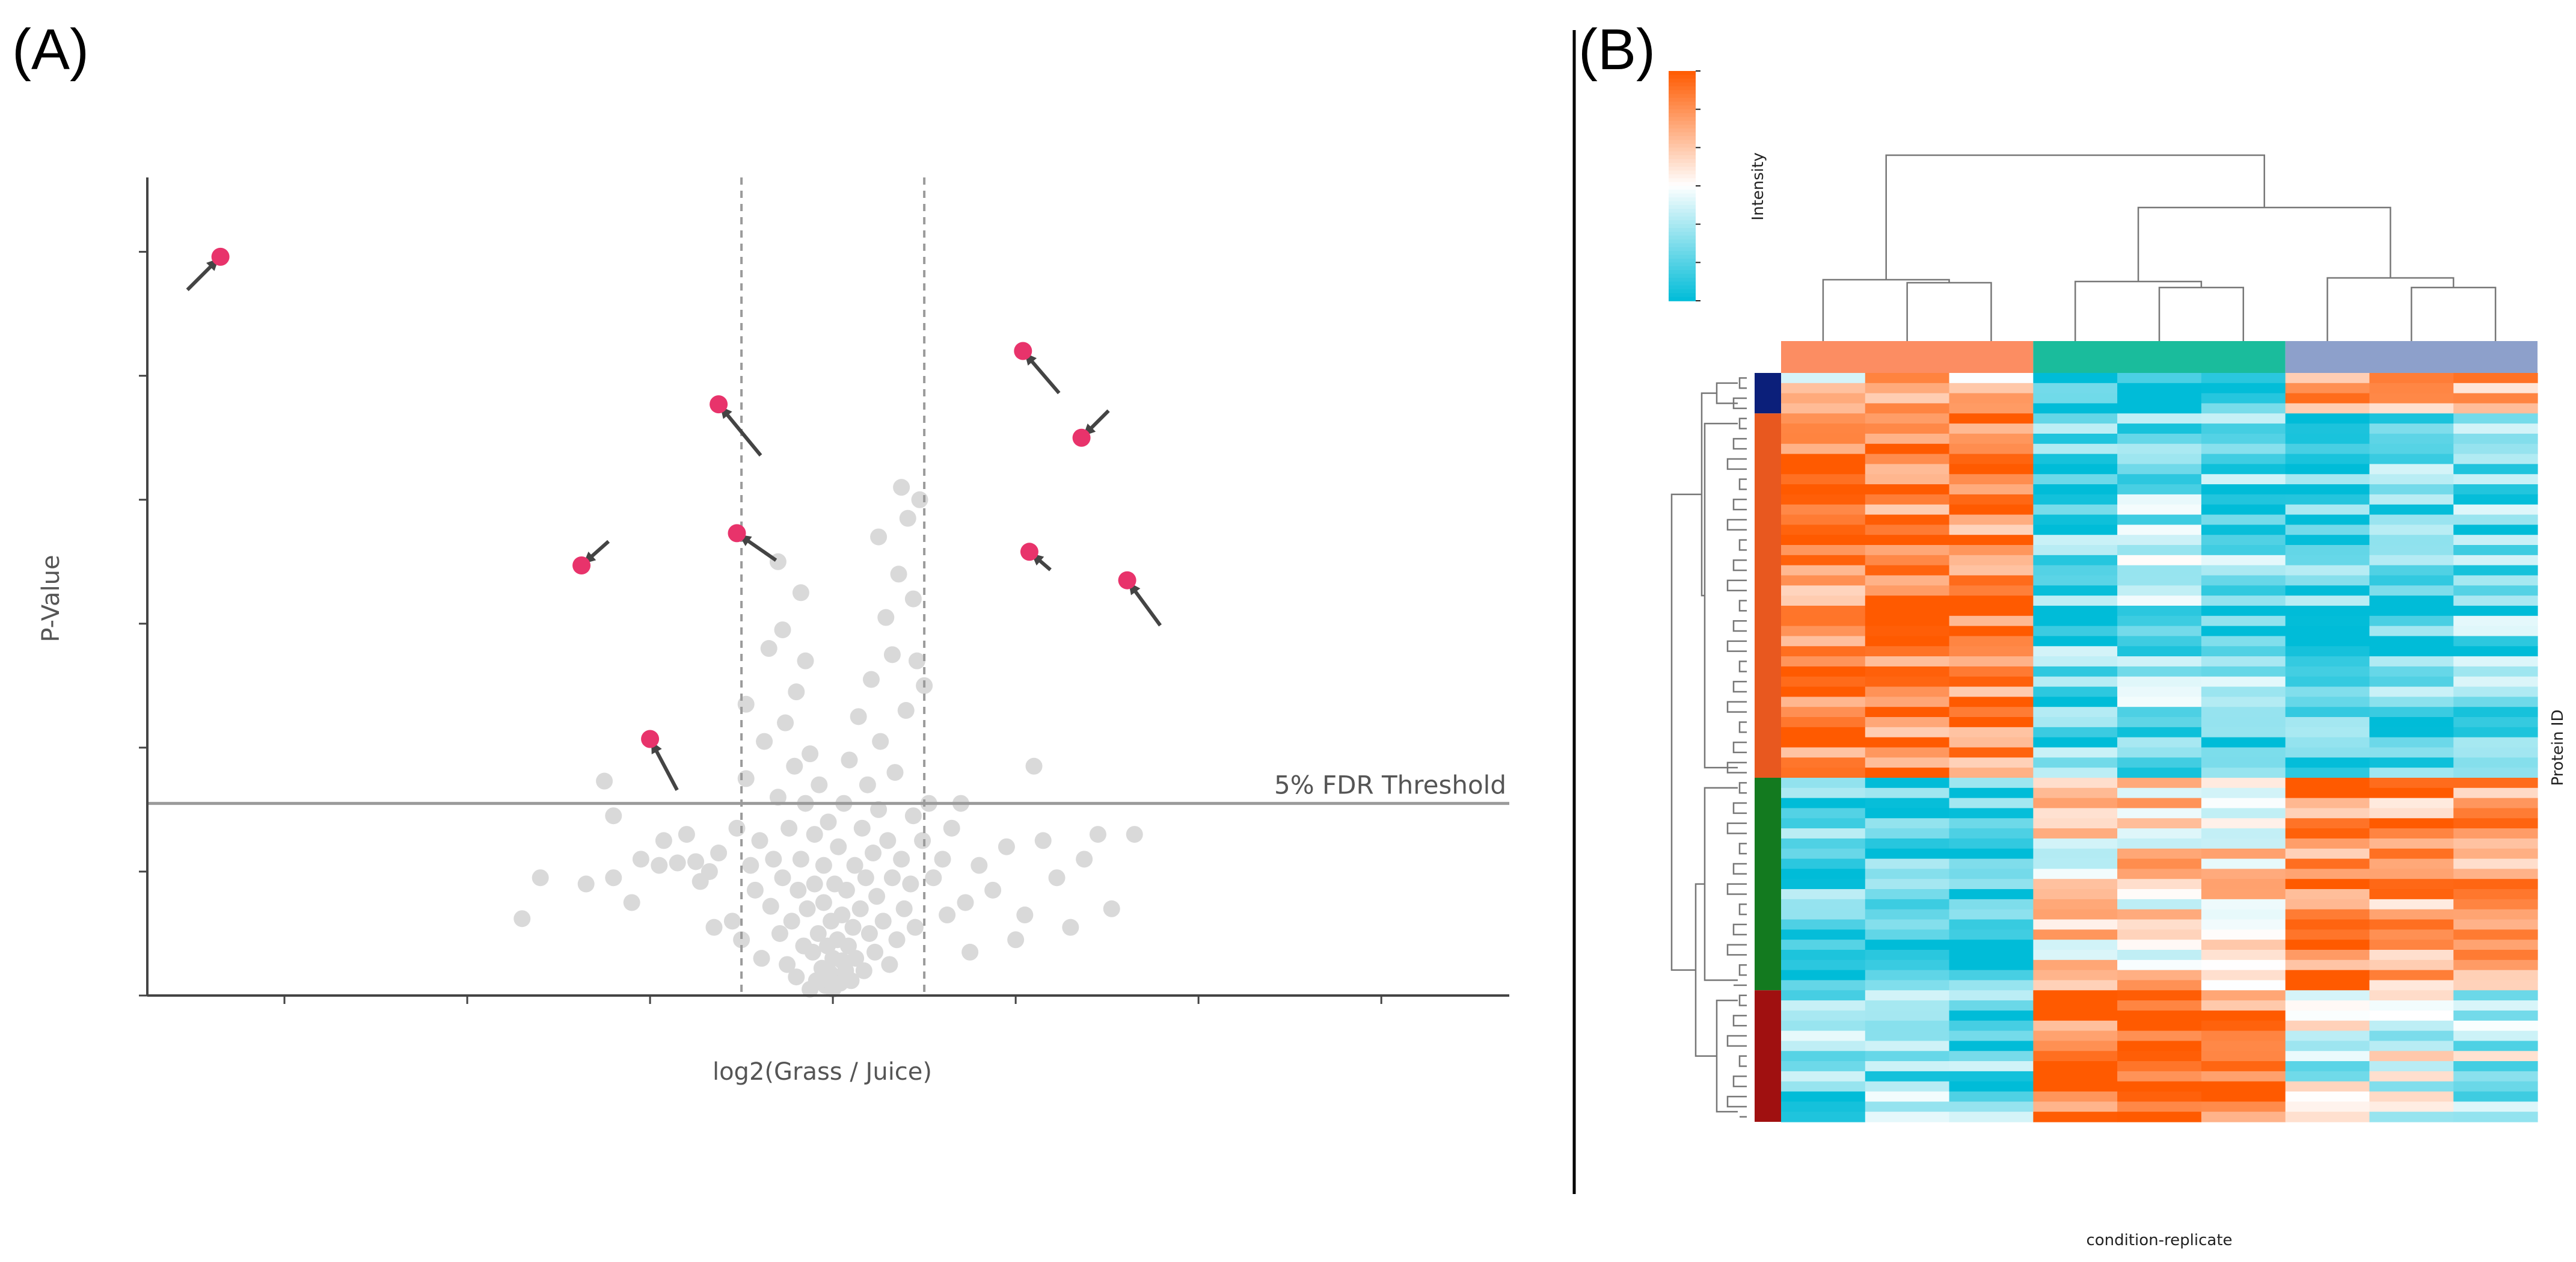 Image resolution: width=2576 pixels, height=1262 pixels. What do you see at coordinates (1617, 50) in the screenshot?
I see `panel-label-b: (B)` at bounding box center [1617, 50].